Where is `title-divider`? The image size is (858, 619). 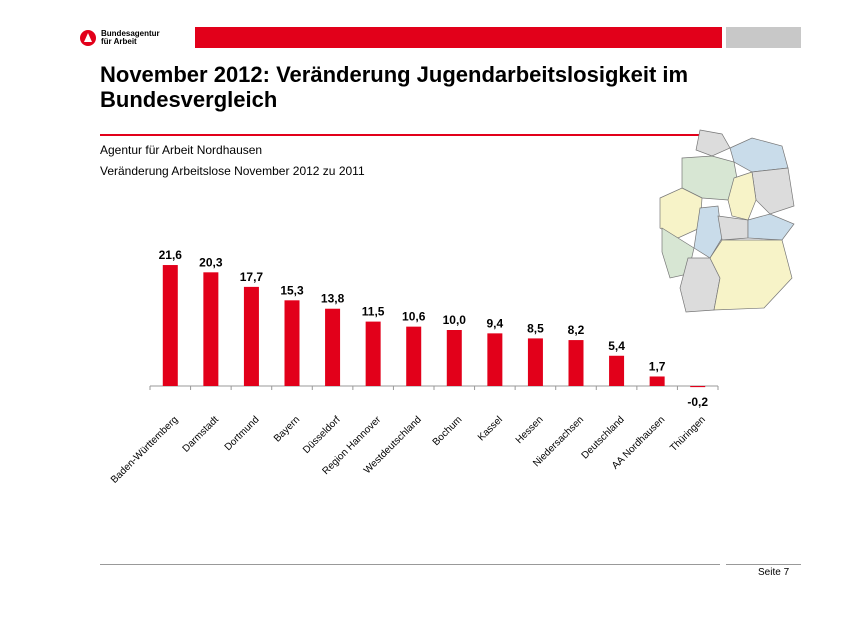 title-divider is located at coordinates (400, 135).